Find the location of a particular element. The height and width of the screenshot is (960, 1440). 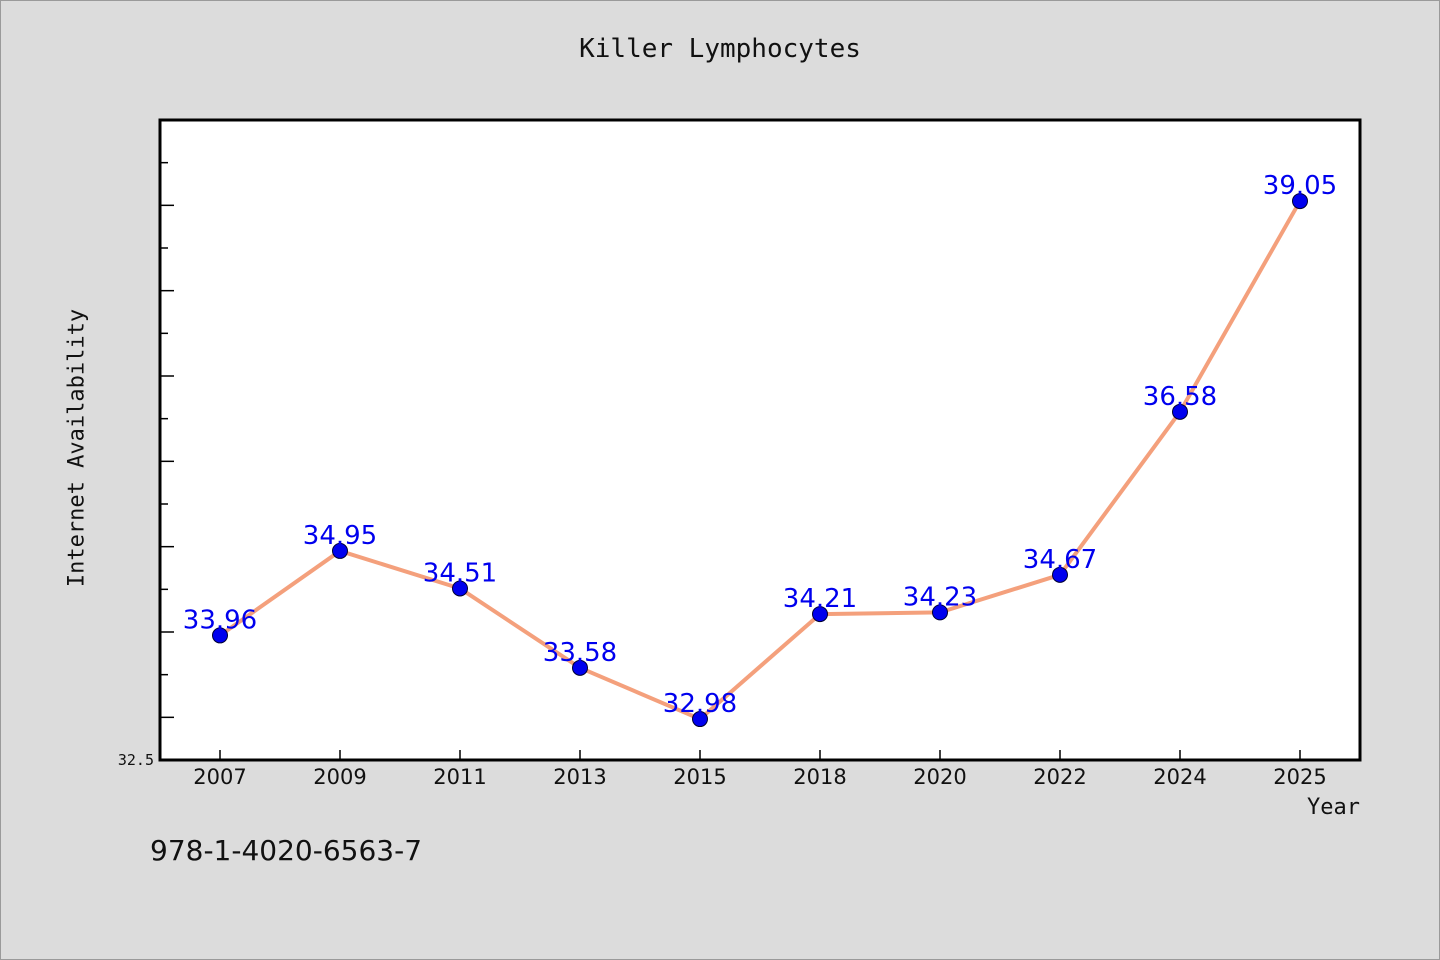

x-tick-label: 2024 is located at coordinates (1179, 777).